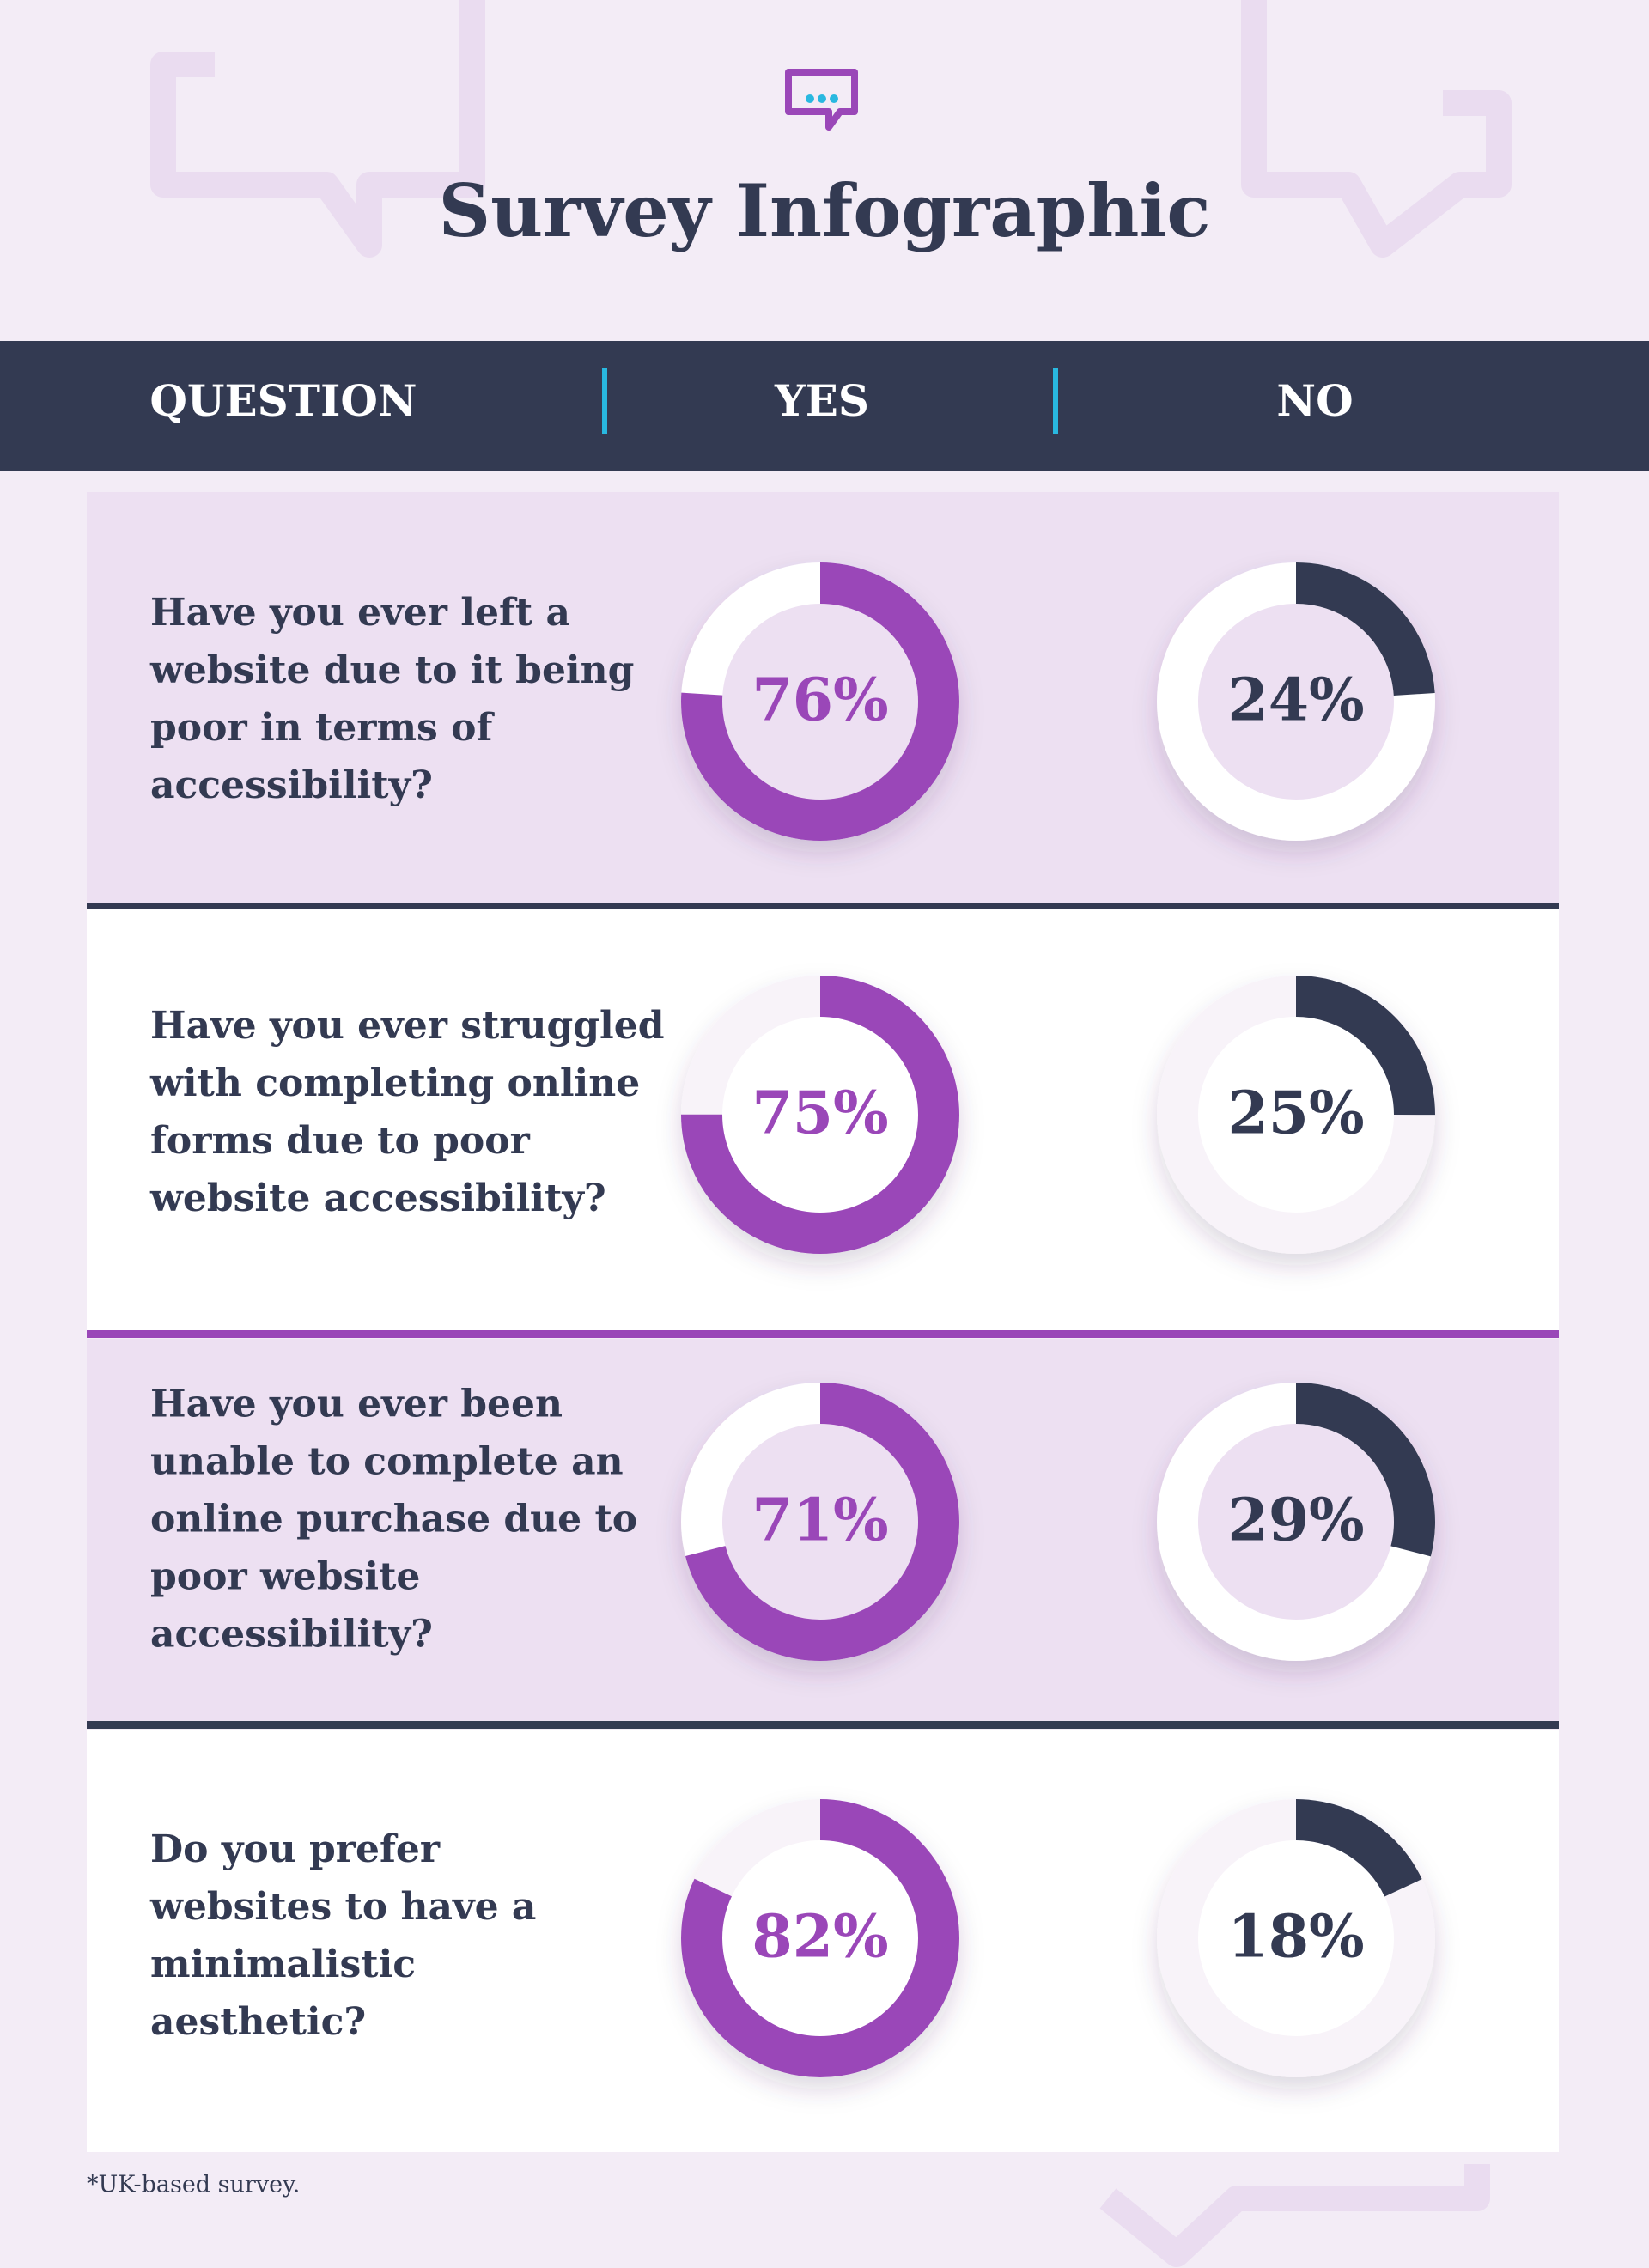 This screenshot has height=2268, width=1649. What do you see at coordinates (285, 1577) in the screenshot?
I see `question-text: poor website` at bounding box center [285, 1577].